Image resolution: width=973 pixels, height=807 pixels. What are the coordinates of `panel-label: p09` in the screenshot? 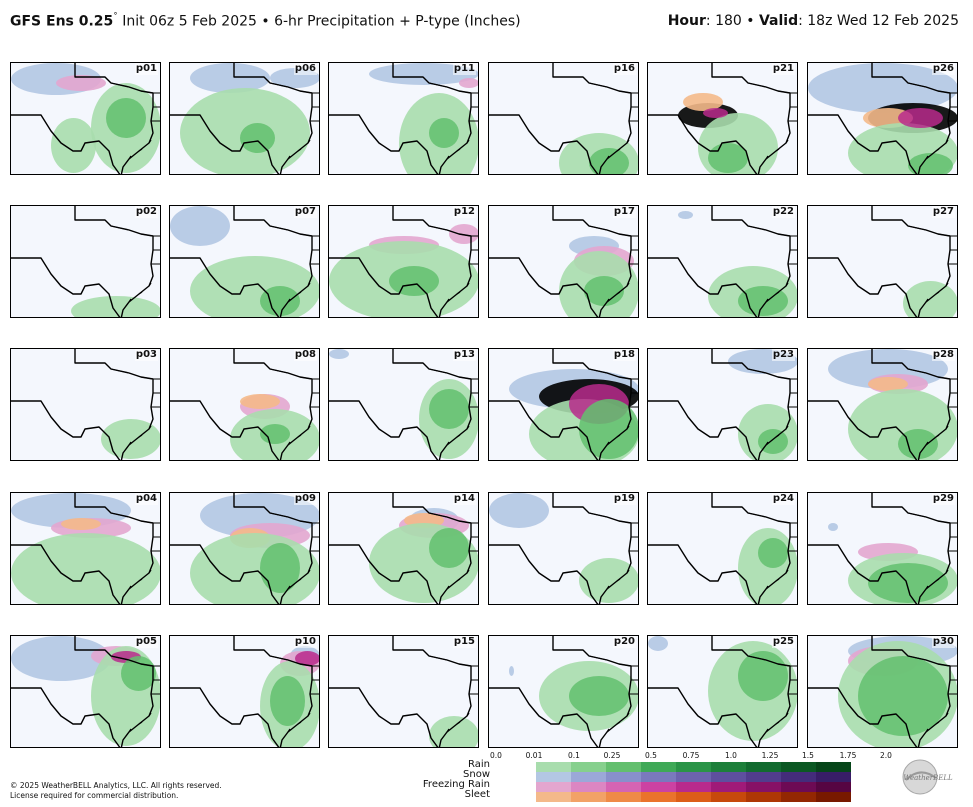 It's located at (305, 499).